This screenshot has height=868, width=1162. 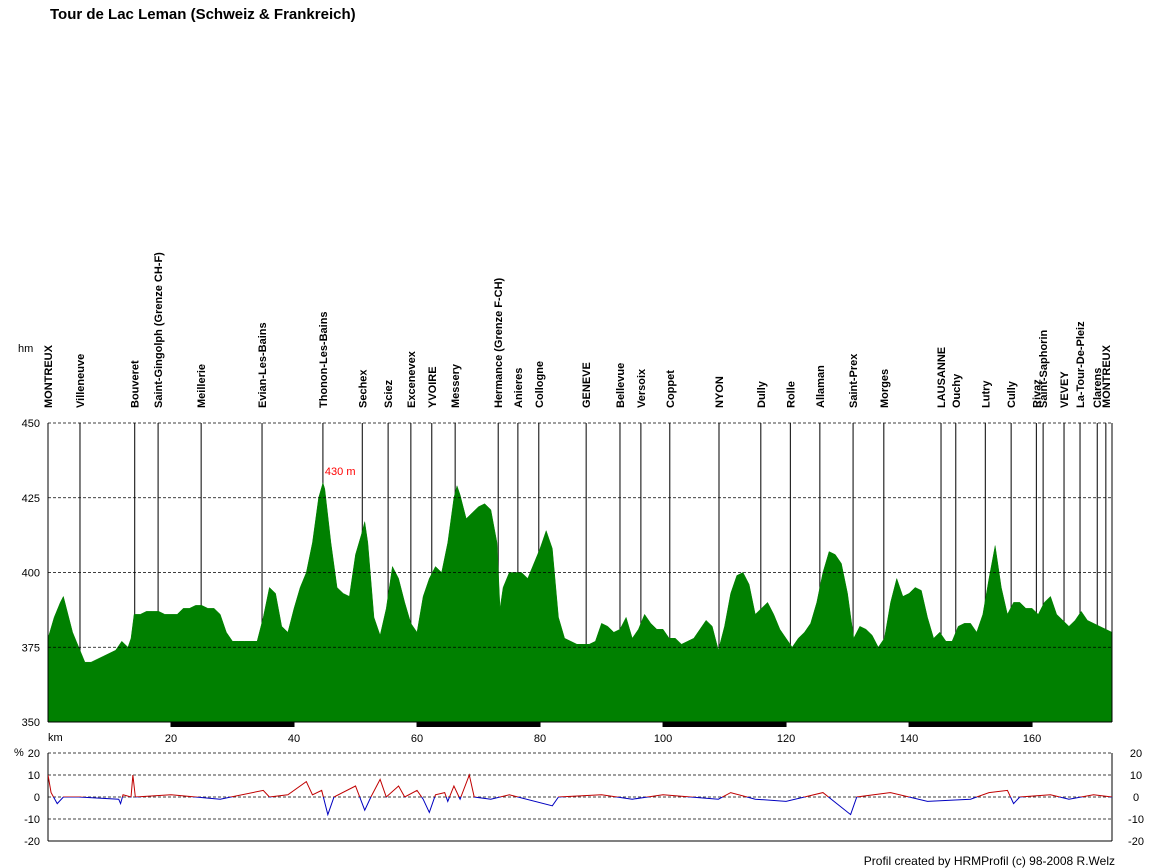 I want to click on place-label: Versoix, so click(x=642, y=388).